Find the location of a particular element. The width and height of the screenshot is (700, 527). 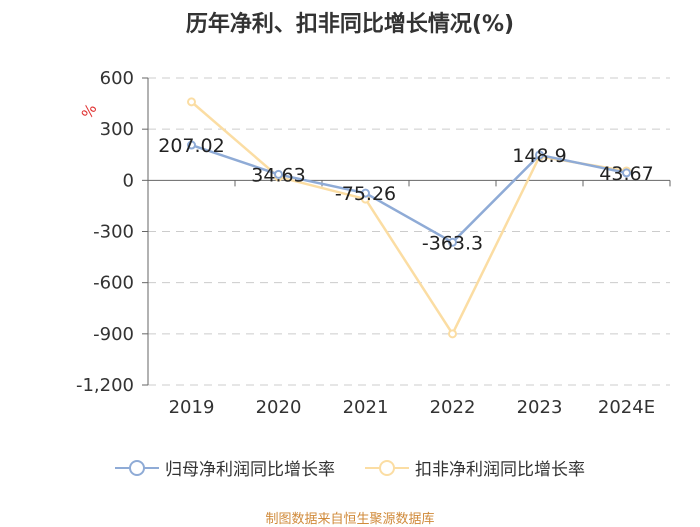

data-label: 34.63 is located at coordinates (278, 175).